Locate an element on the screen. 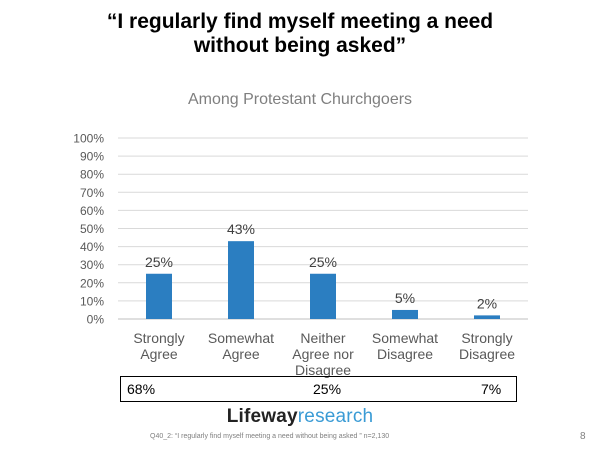 The image size is (600, 450). summary-agree-total: 68% is located at coordinates (141, 389).